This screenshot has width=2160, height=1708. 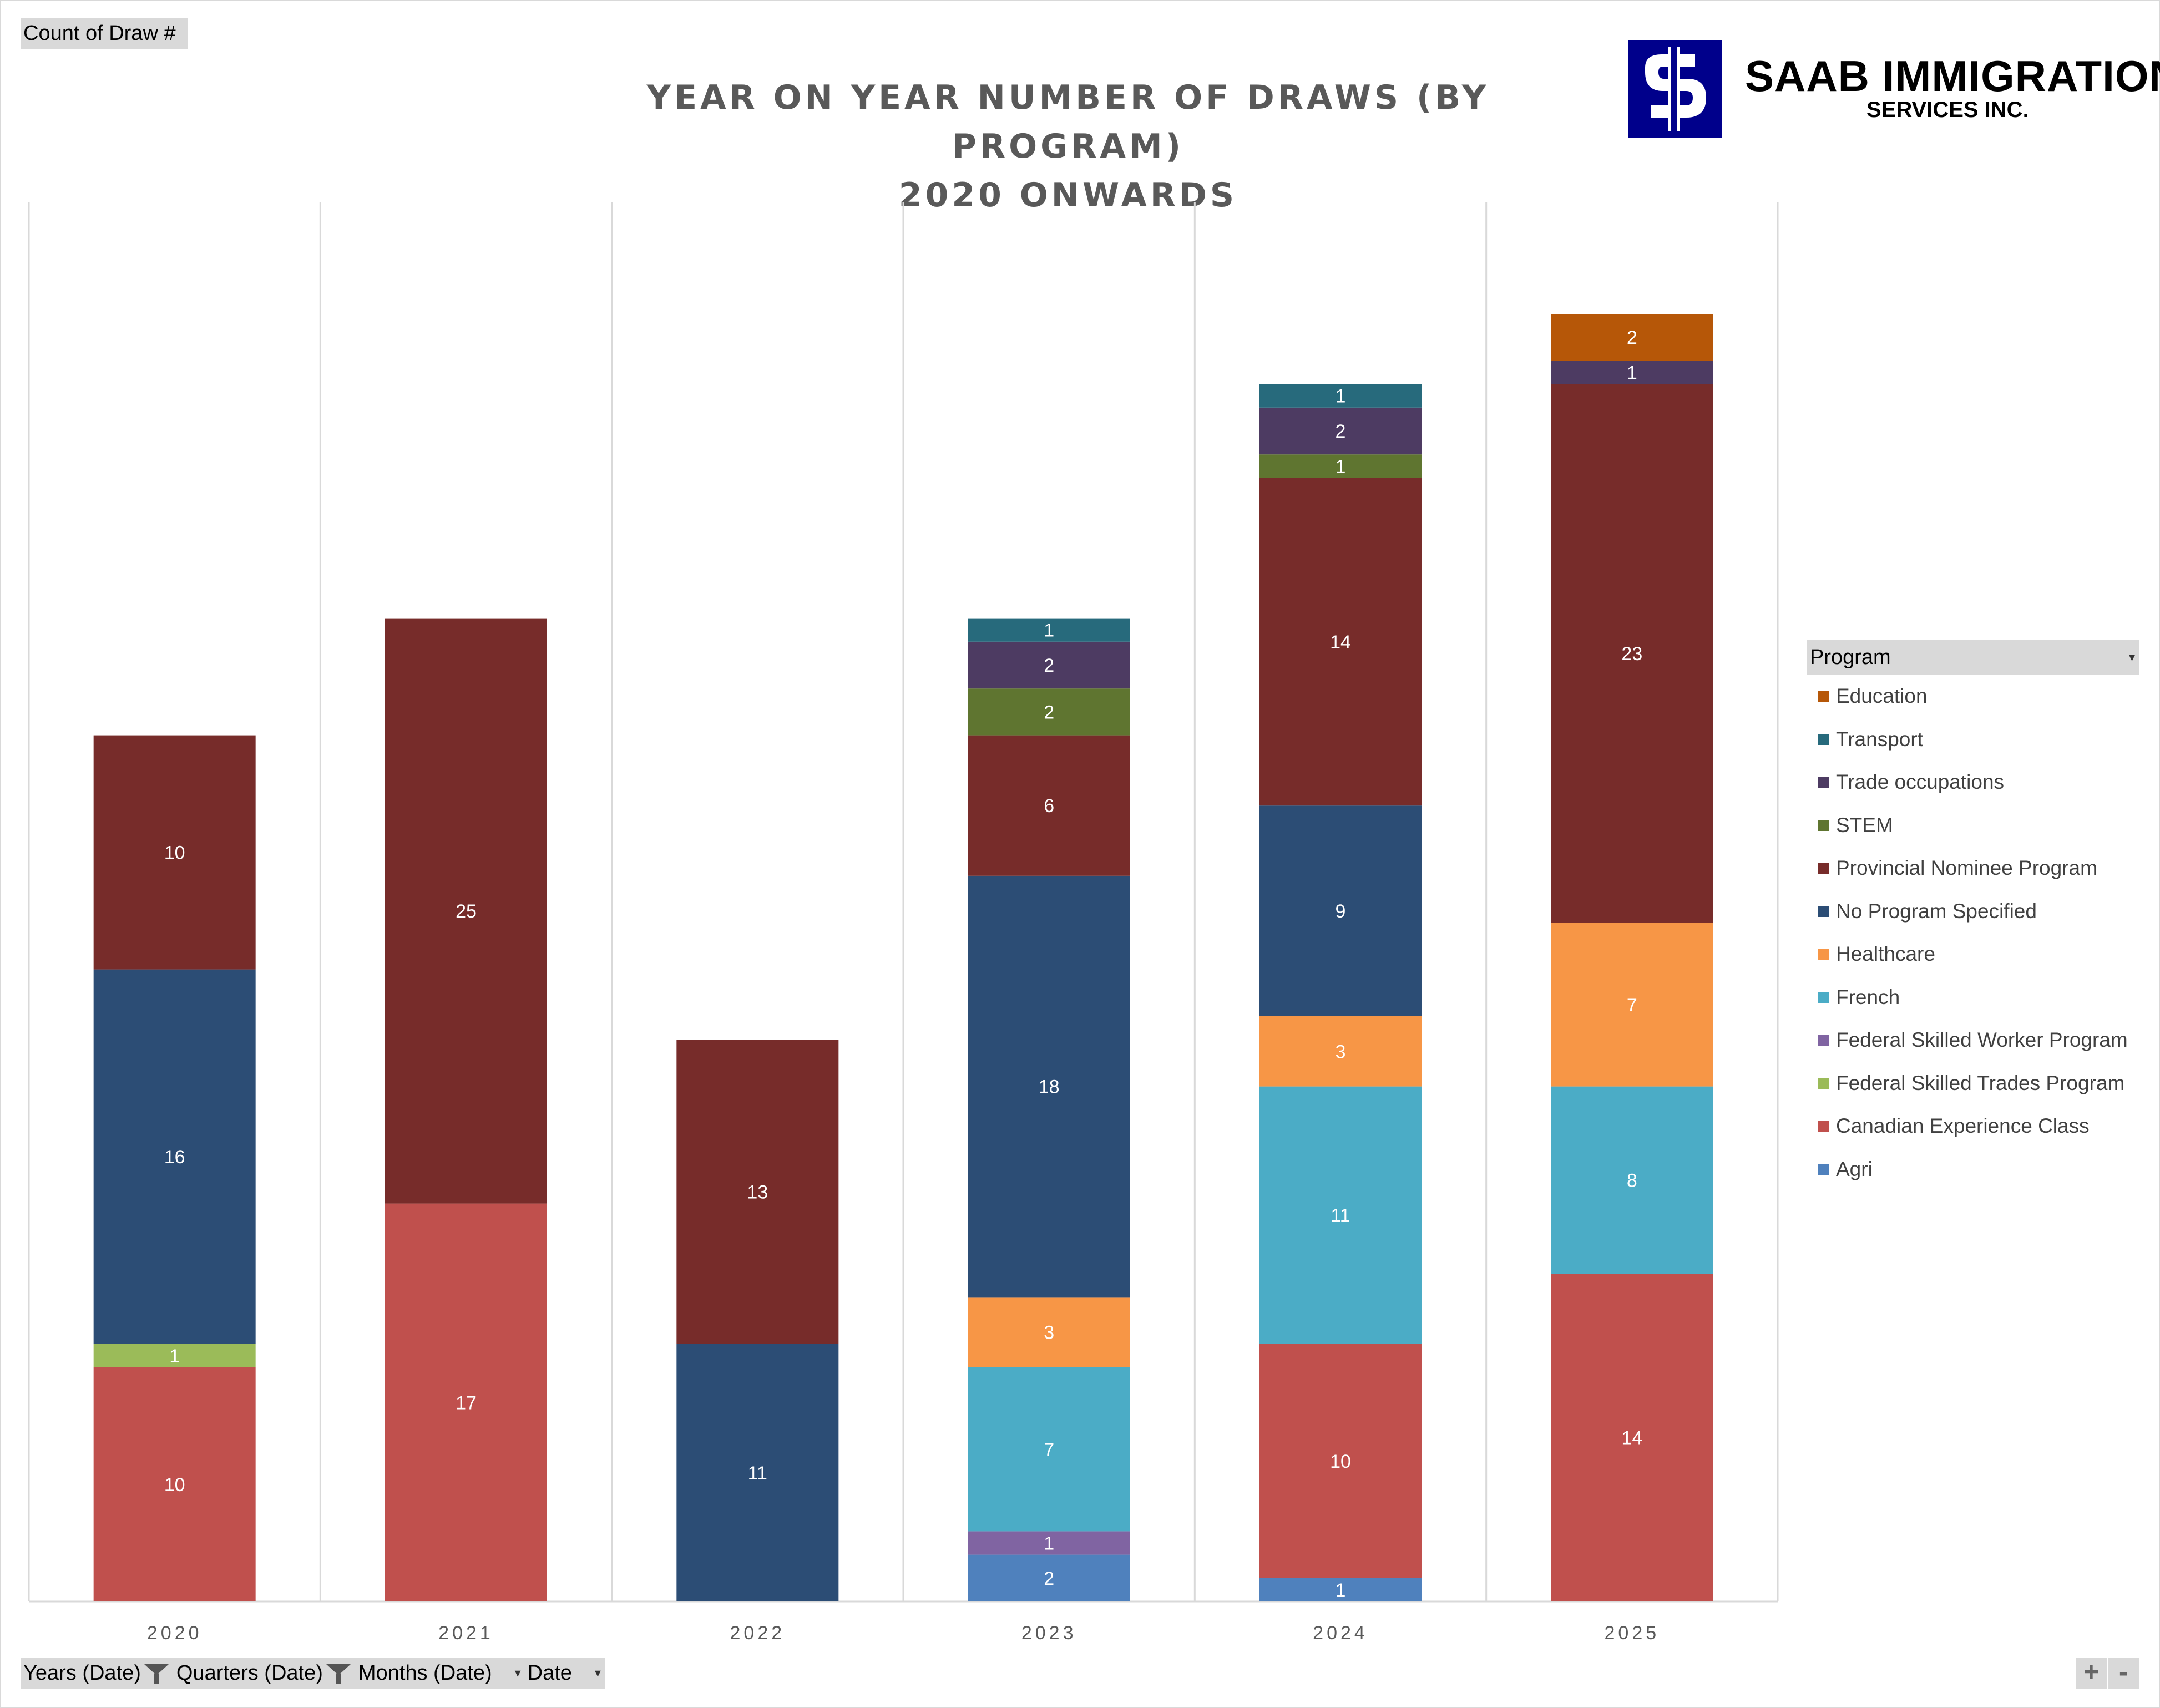 I want to click on legend-field-label: Program, so click(x=1850, y=657).